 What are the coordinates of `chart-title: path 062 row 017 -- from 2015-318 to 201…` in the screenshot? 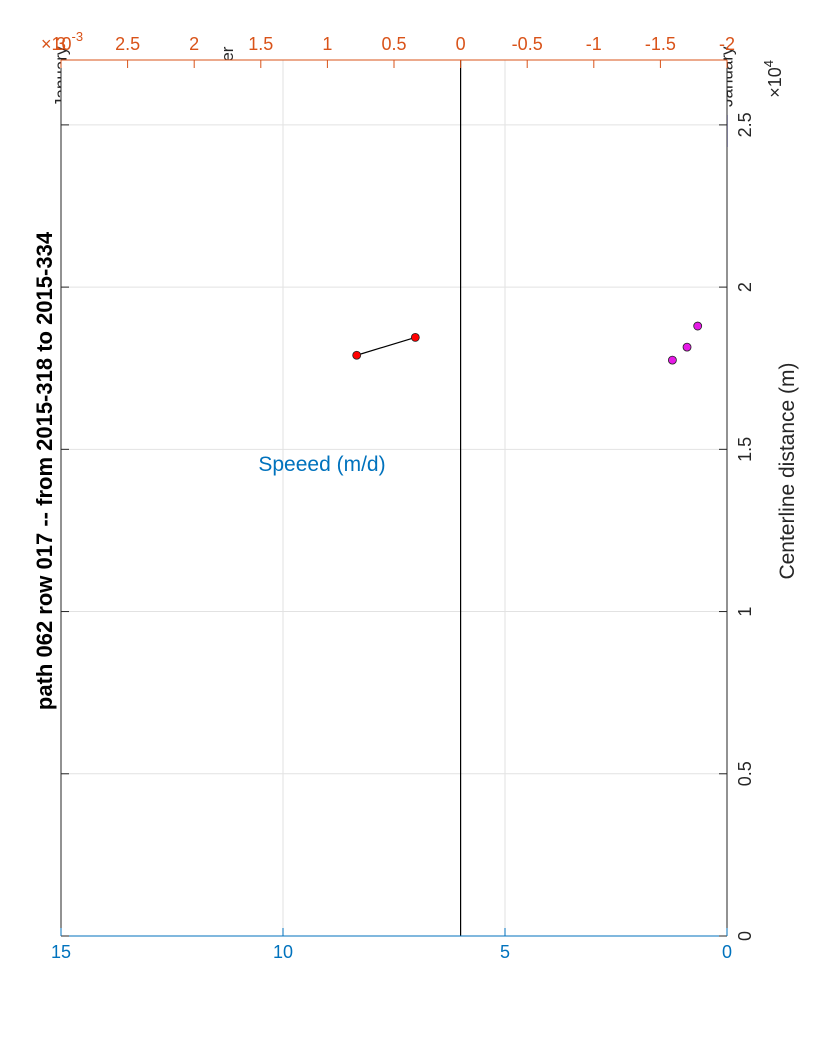 It's located at (44, 470).